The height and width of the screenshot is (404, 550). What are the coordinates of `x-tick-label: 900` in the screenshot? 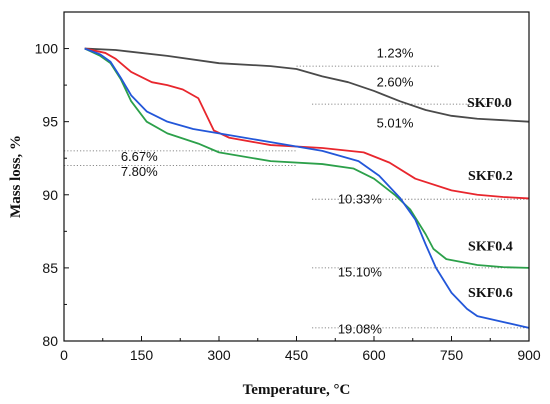 It's located at (529, 355).